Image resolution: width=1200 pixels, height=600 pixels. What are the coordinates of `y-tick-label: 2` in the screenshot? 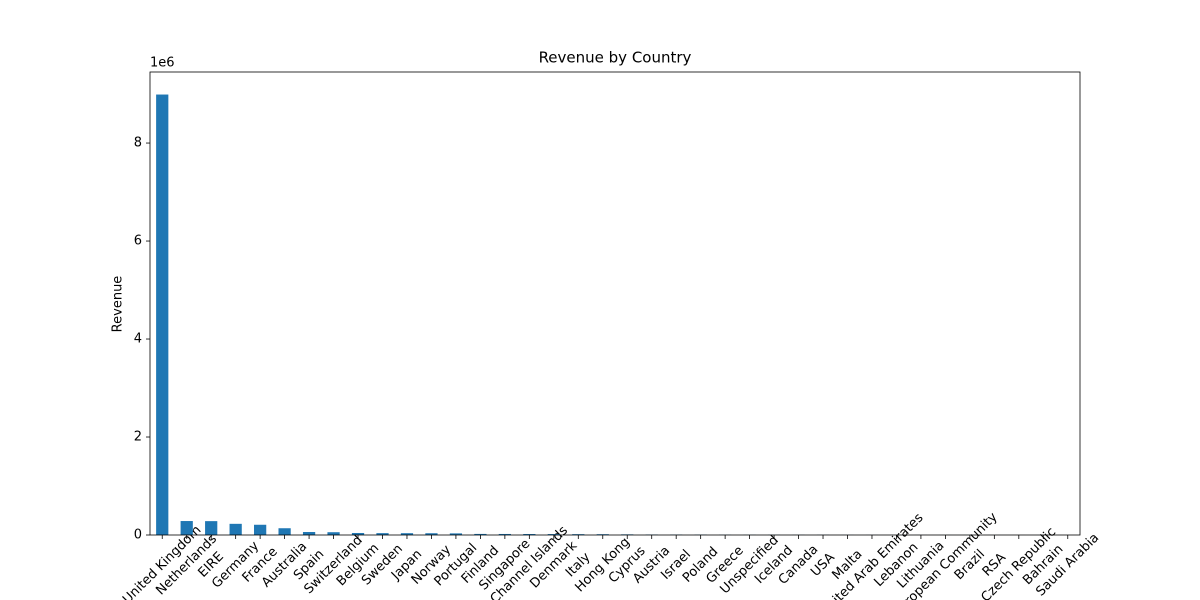 It's located at (138, 437).